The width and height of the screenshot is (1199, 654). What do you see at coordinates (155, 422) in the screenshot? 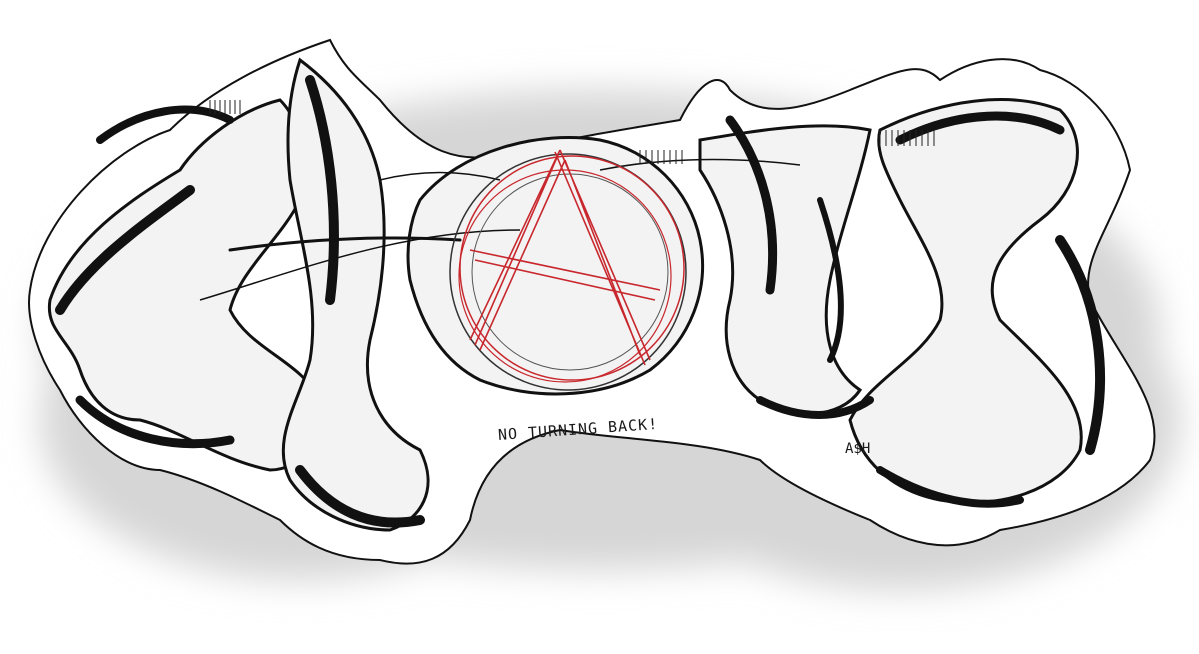
I see `stroke-c` at bounding box center [155, 422].